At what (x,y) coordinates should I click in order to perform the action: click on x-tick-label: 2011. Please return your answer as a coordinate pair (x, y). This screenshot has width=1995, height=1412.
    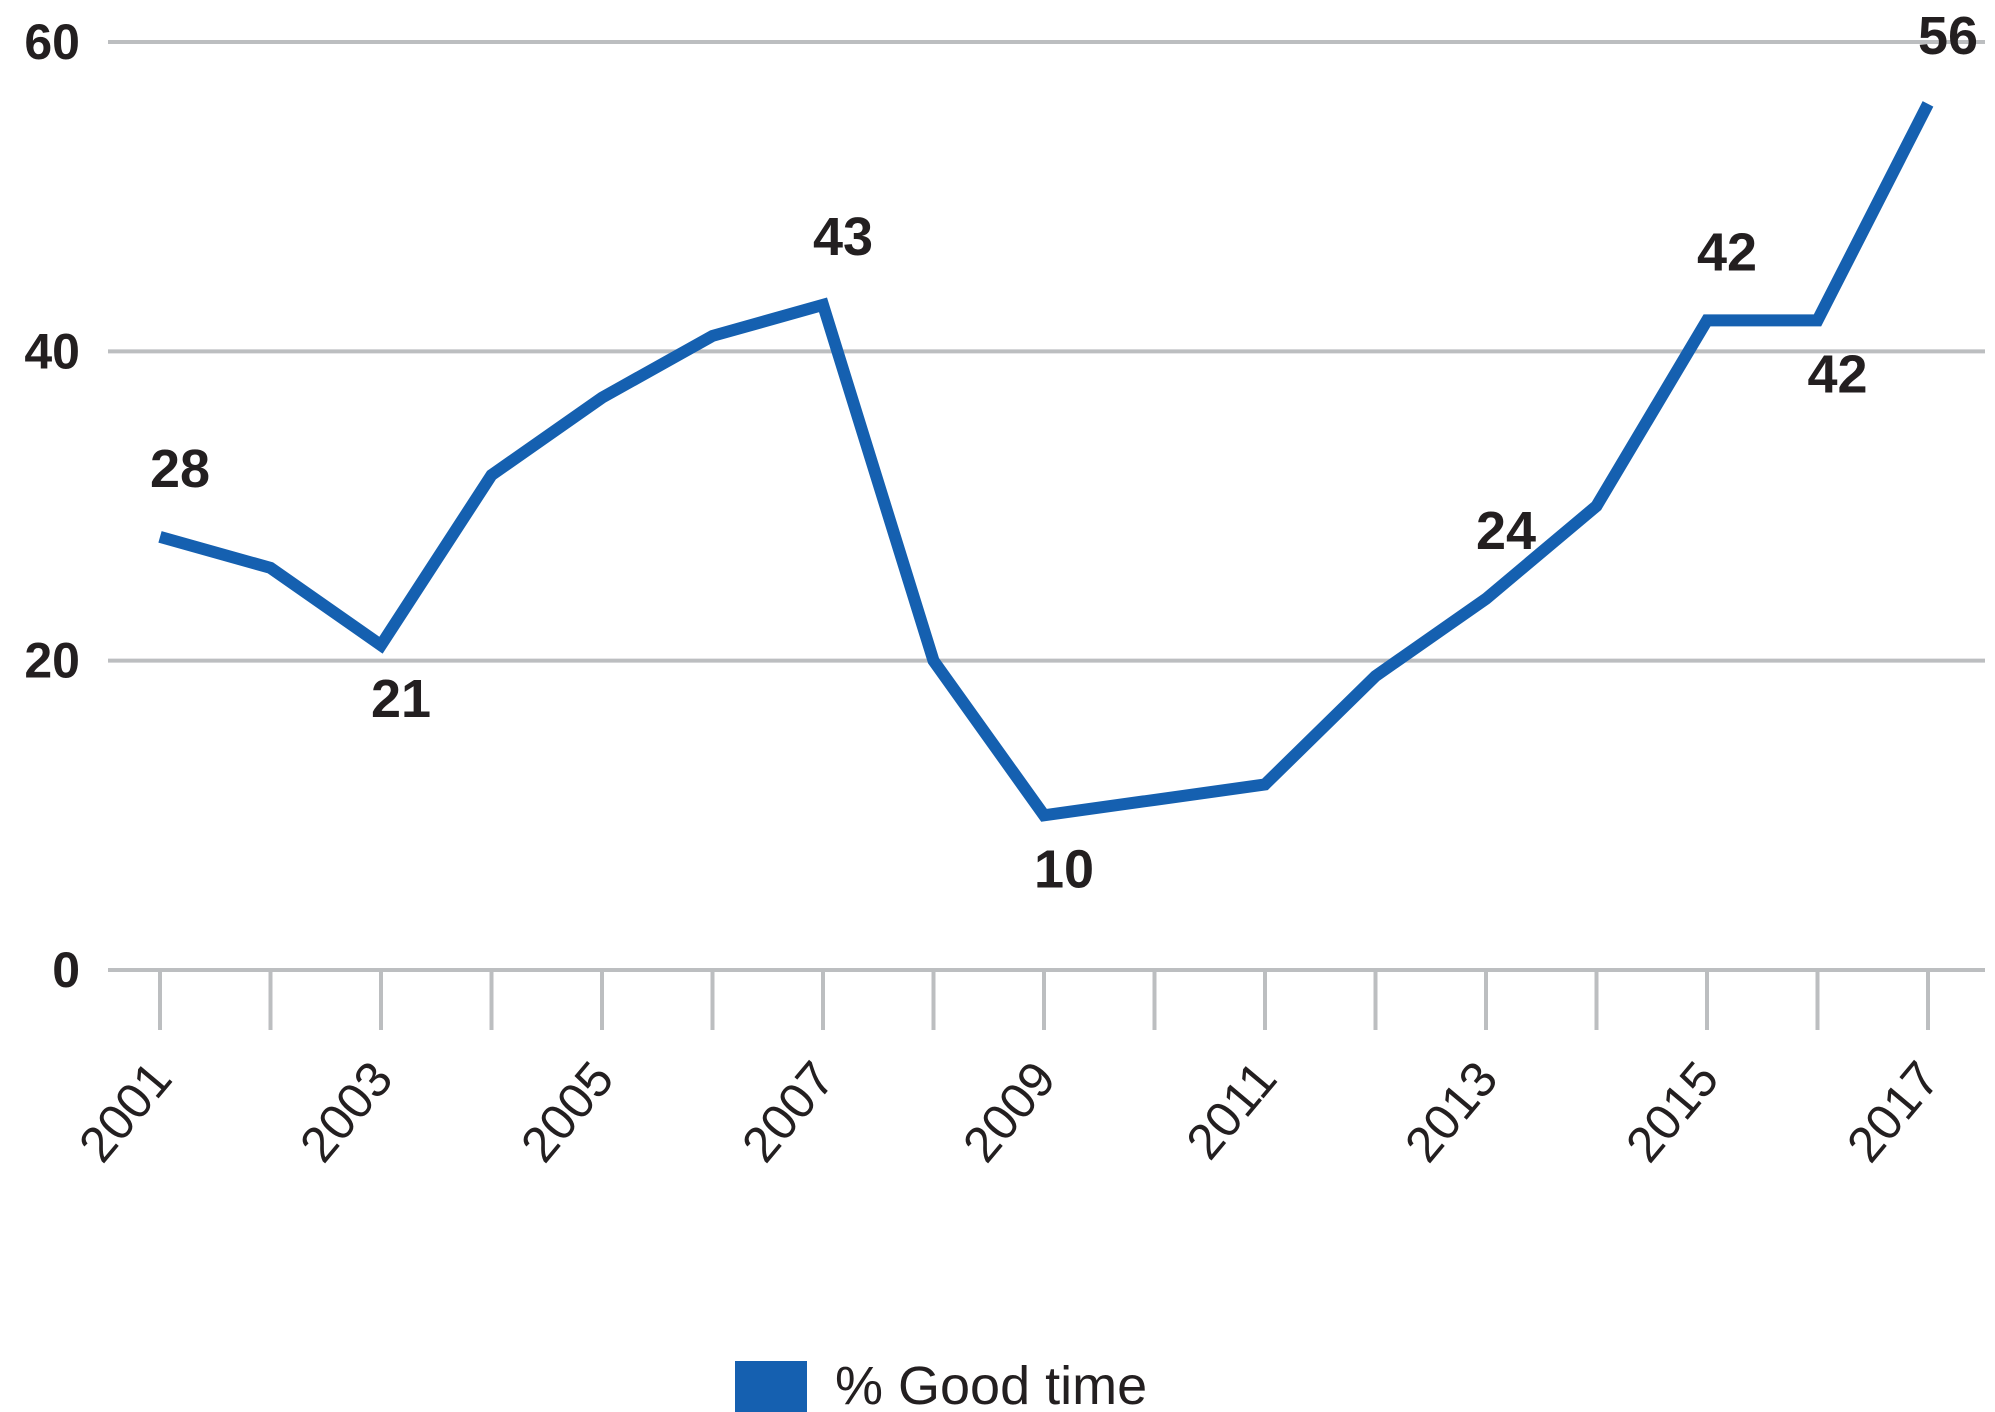
    Looking at the image, I should click on (1231, 1110).